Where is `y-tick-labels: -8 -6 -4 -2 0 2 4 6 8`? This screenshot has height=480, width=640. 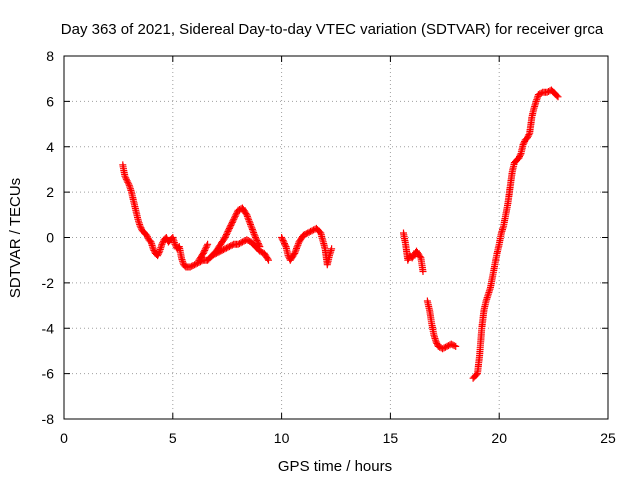
y-tick-labels: -8 -6 -4 -2 0 2 4 6 8 is located at coordinates (48, 237).